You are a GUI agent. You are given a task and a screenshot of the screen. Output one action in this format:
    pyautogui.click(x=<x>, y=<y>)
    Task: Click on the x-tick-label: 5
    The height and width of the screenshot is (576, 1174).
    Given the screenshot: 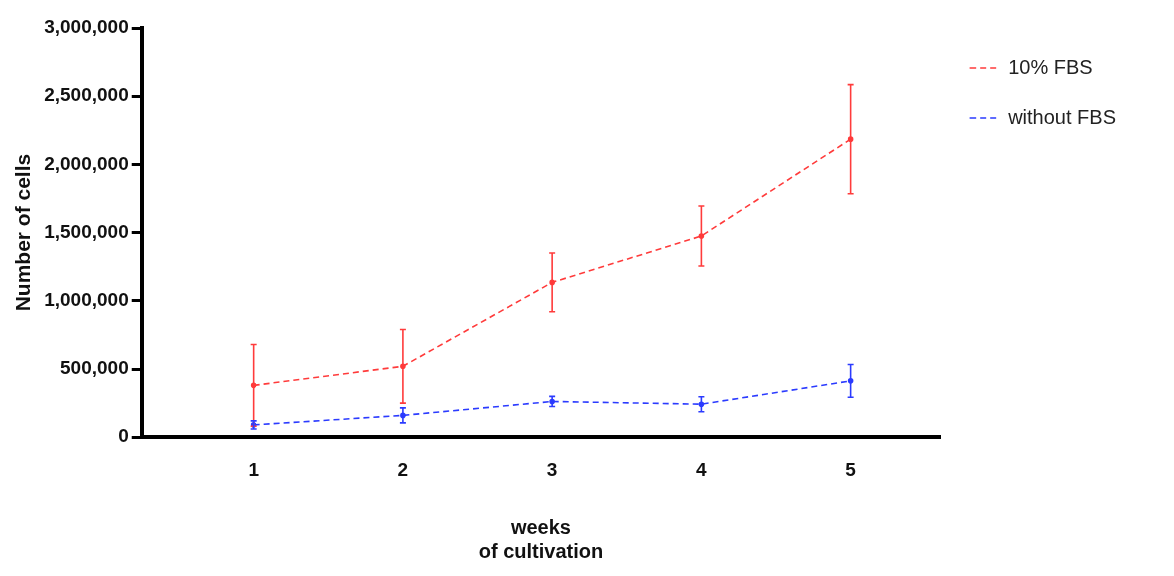 What is the action you would take?
    pyautogui.click(x=851, y=469)
    